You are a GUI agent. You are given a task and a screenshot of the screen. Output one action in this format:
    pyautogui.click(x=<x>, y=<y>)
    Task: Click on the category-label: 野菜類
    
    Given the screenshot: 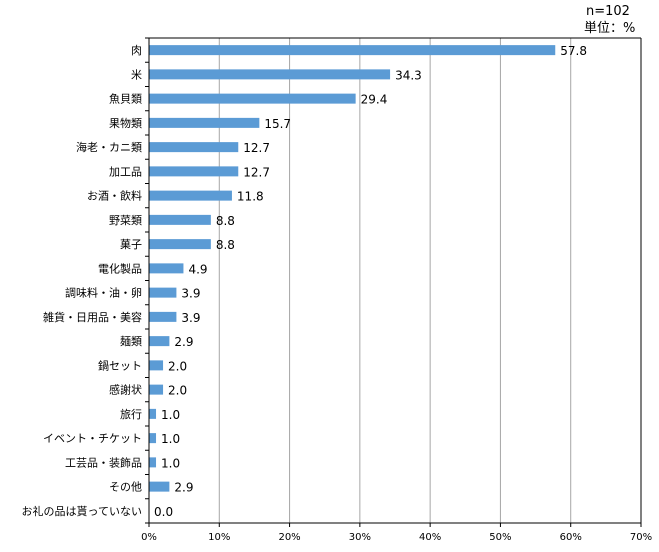 What is the action you would take?
    pyautogui.click(x=125, y=220)
    